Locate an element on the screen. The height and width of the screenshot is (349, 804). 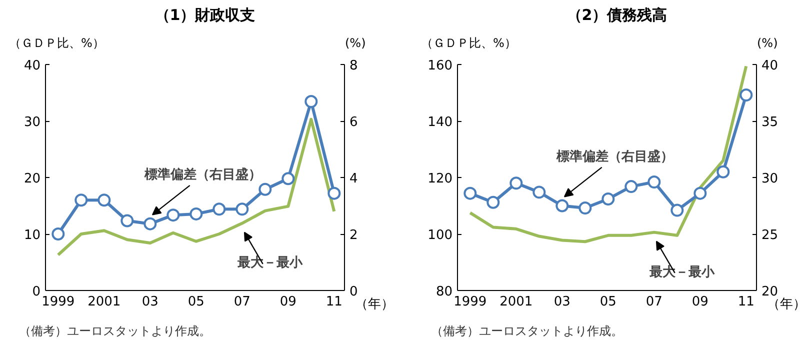
chart-title: （2）債務残高 is located at coordinates (617, 15).